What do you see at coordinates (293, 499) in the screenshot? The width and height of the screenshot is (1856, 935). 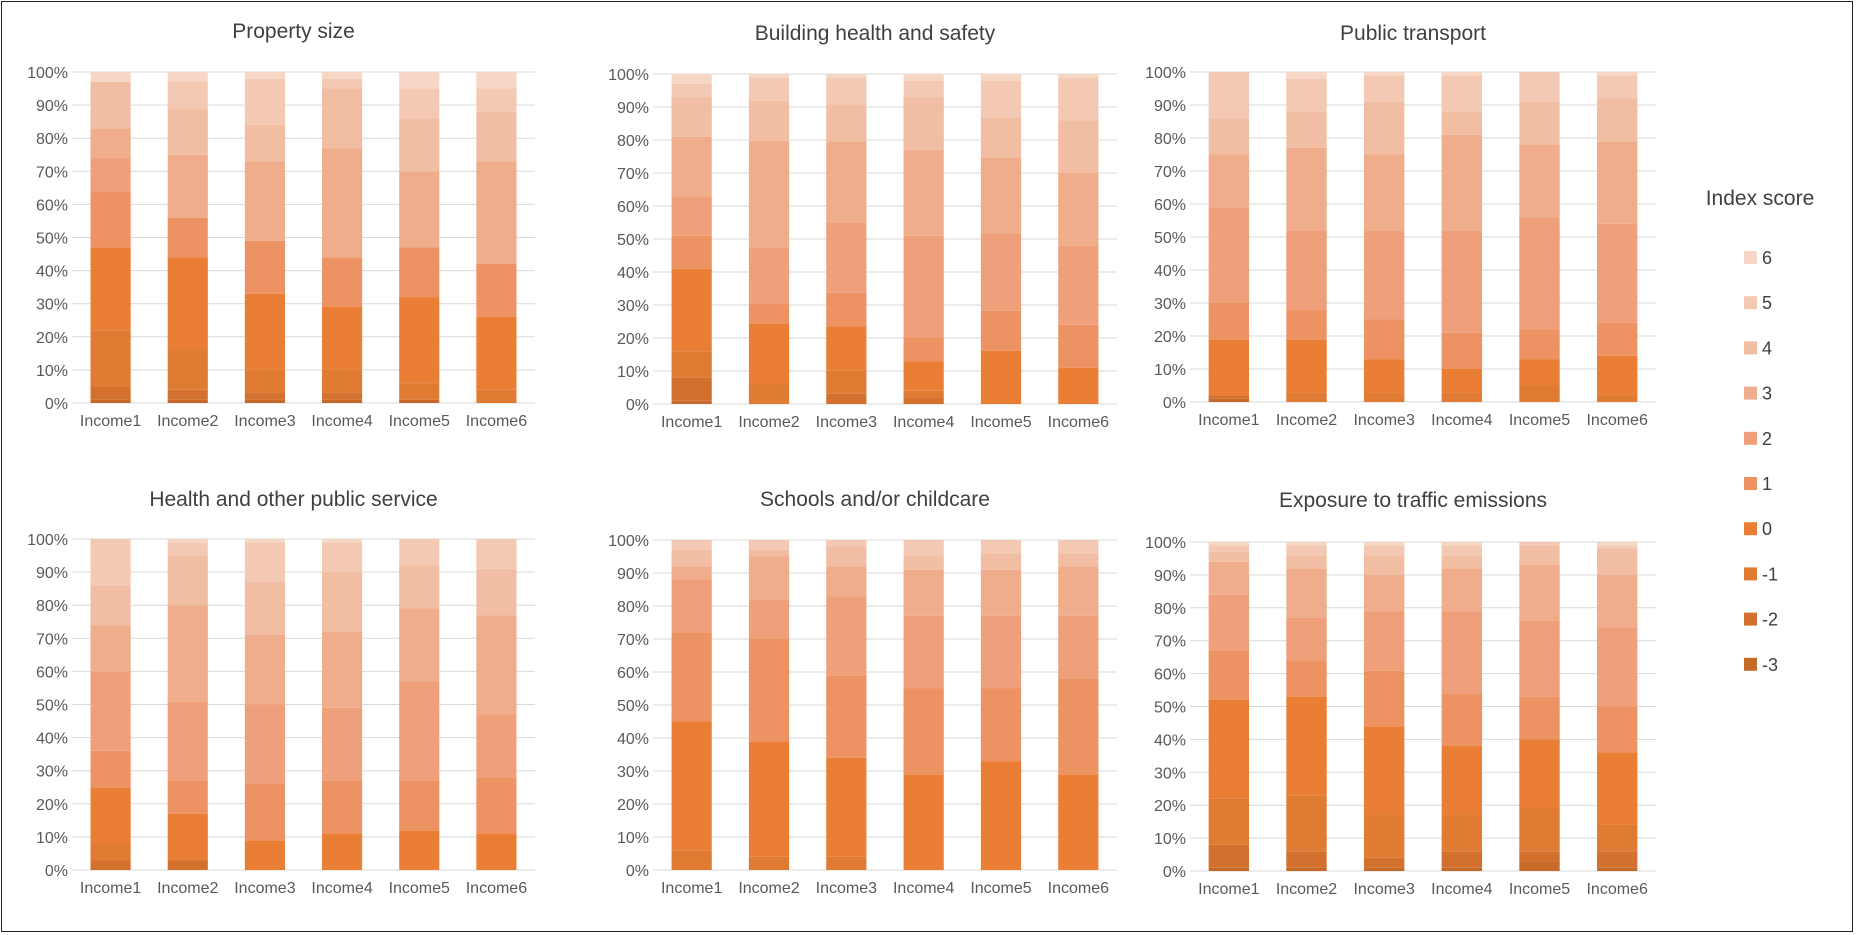 I see `chart-title: Health and other public service` at bounding box center [293, 499].